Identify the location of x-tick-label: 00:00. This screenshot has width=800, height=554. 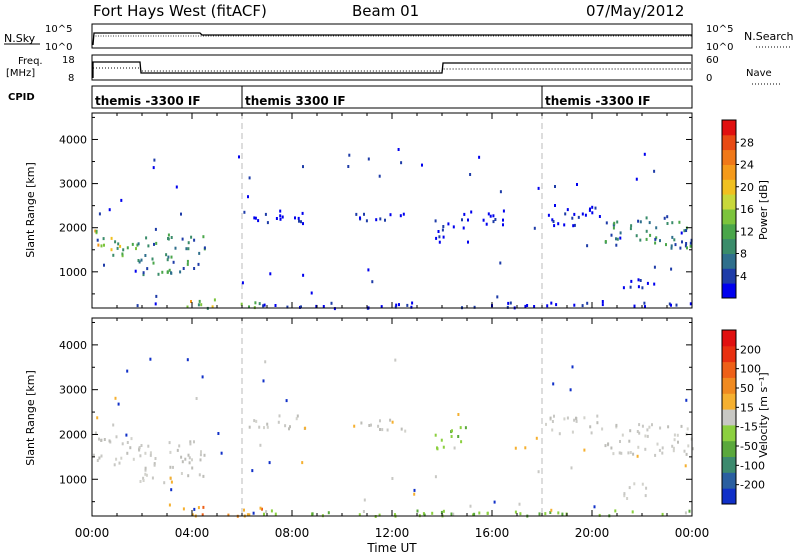
(92, 533).